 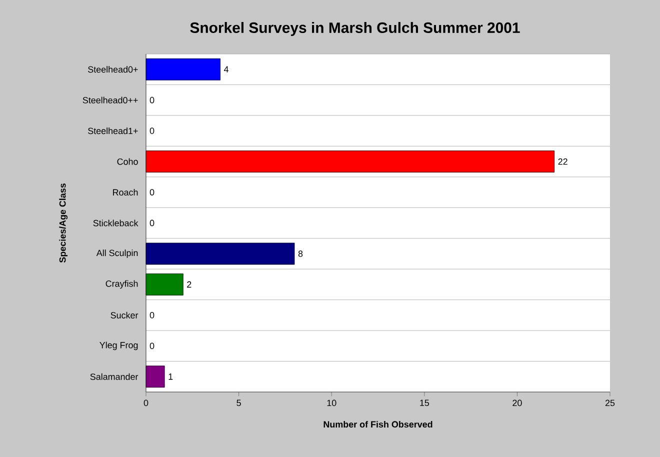 What do you see at coordinates (563, 161) in the screenshot?
I see `data-label: 22` at bounding box center [563, 161].